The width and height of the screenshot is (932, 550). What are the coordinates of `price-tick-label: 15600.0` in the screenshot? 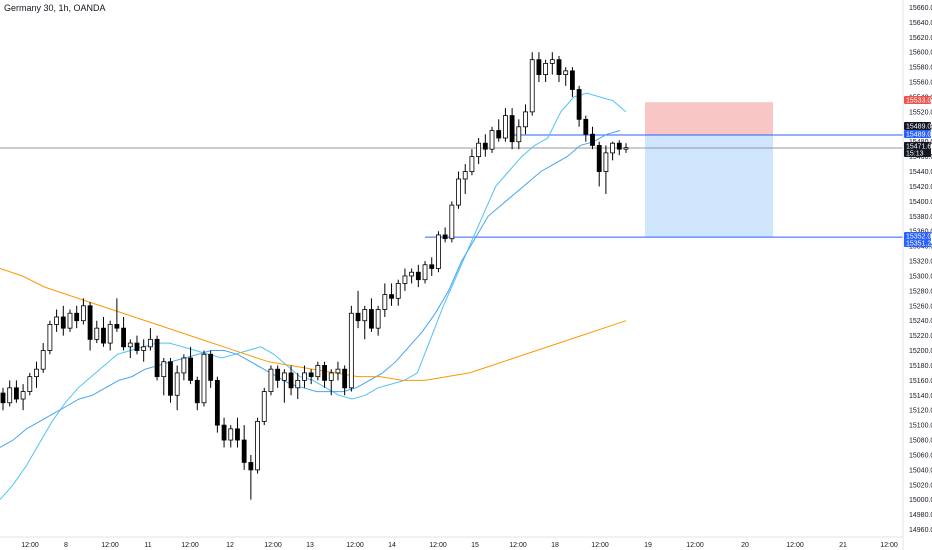 It's located at (920, 53).